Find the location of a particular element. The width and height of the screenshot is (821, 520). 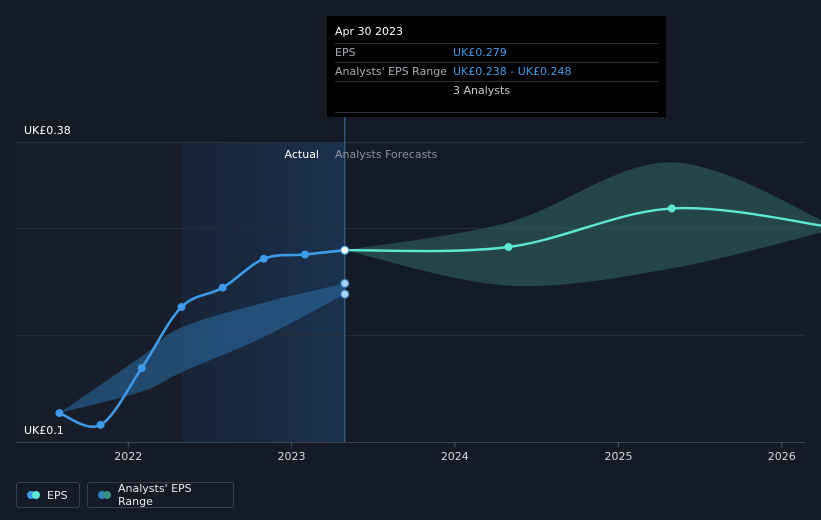

actual-label: Actual is located at coordinates (302, 154).